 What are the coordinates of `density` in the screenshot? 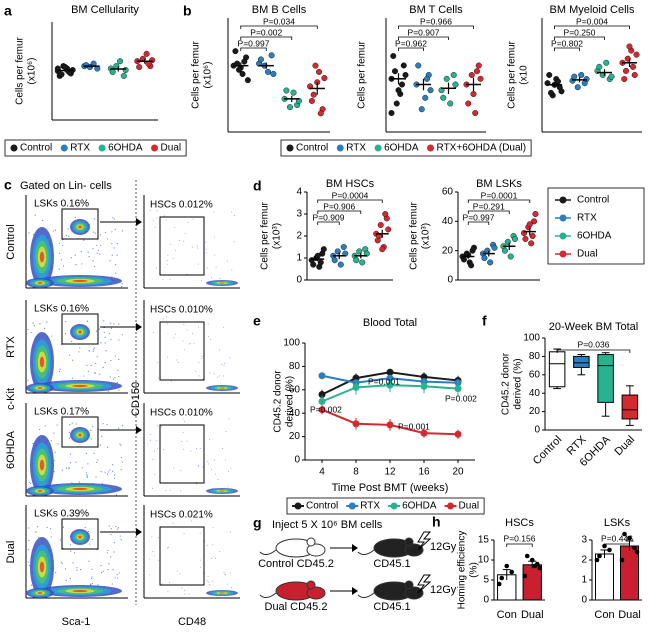 It's located at (42, 362).